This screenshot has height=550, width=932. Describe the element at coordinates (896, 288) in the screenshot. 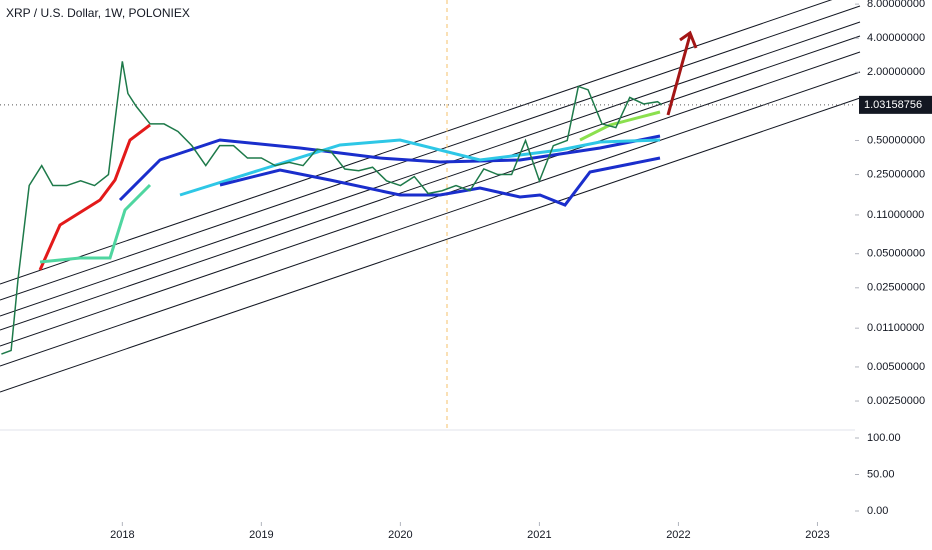

I see `y-tick-label: 0.02500000` at that location.